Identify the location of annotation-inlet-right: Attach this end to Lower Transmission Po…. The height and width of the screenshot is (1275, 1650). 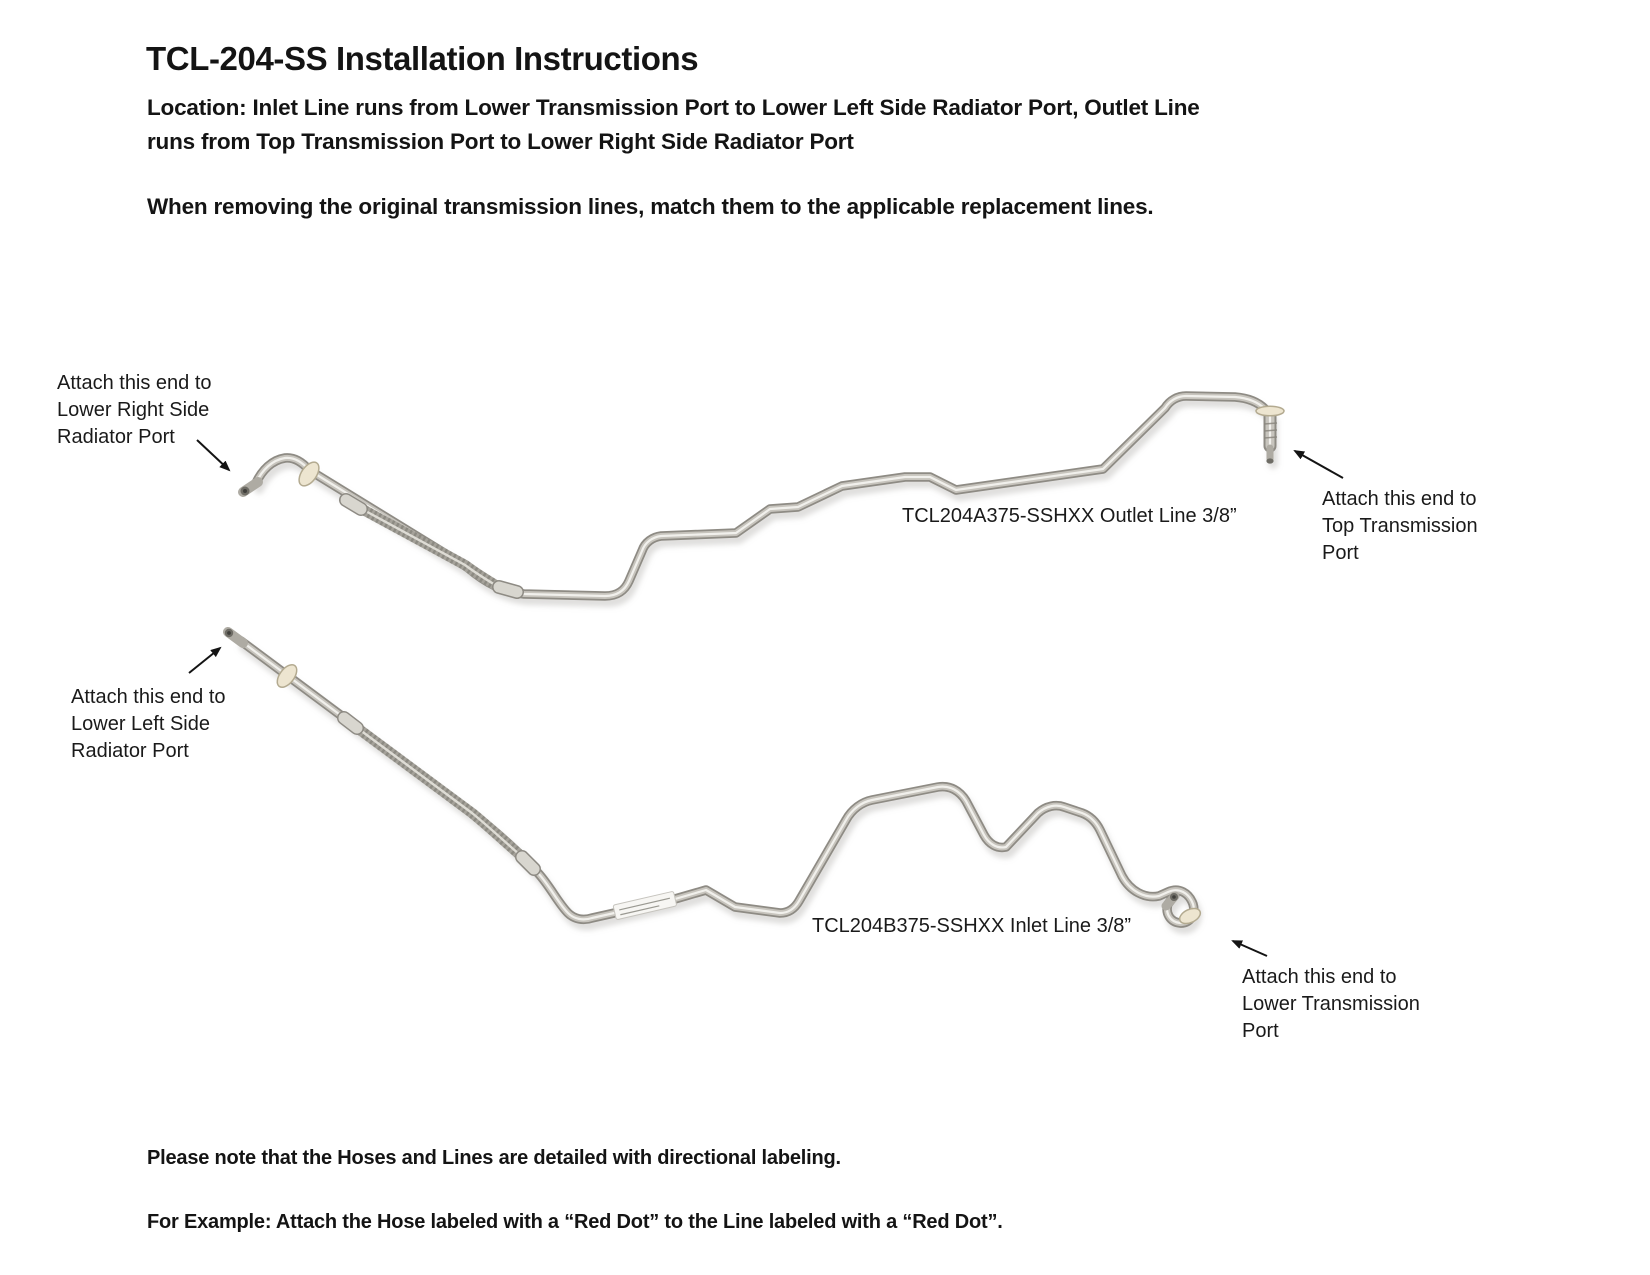
(1331, 1004).